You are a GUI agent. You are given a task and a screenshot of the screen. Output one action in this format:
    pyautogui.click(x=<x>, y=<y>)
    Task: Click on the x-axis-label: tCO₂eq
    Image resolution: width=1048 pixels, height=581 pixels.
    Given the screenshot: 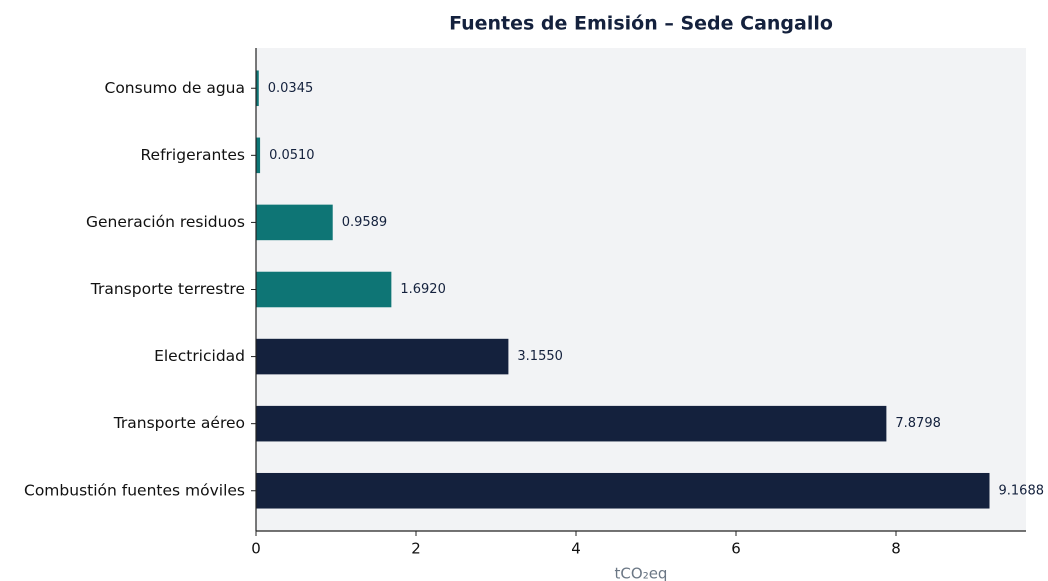 What is the action you would take?
    pyautogui.click(x=641, y=573)
    